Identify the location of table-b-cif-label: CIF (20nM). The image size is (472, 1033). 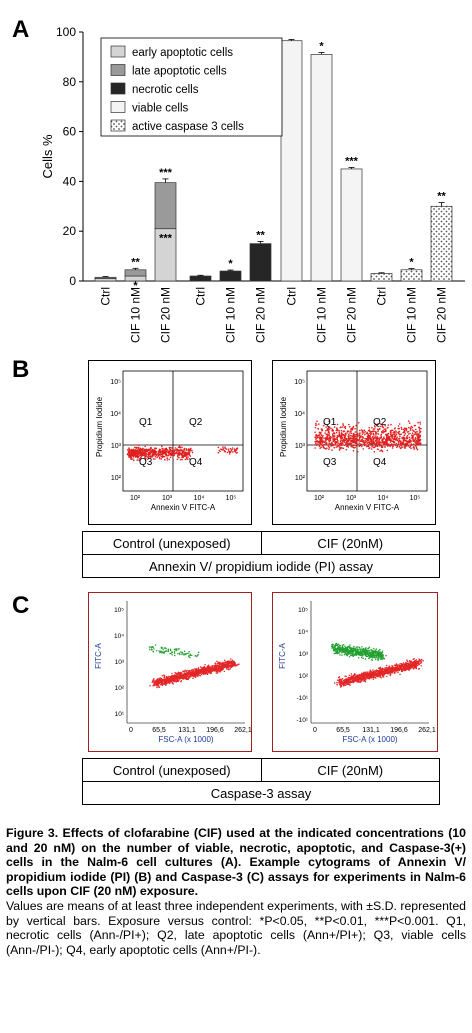
(350, 543).